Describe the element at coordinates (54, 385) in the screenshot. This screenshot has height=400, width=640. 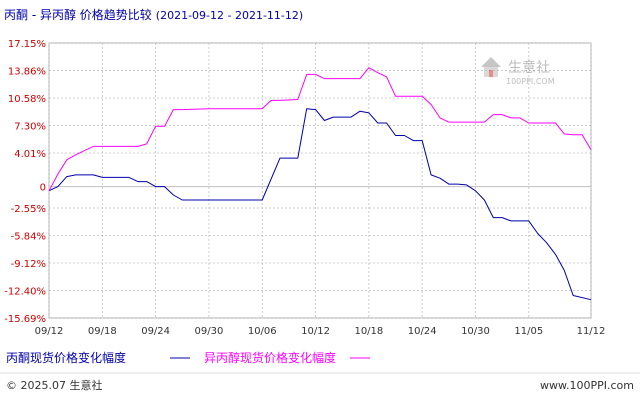
I see `footer-copyright: © 2025.07 生意社` at that location.